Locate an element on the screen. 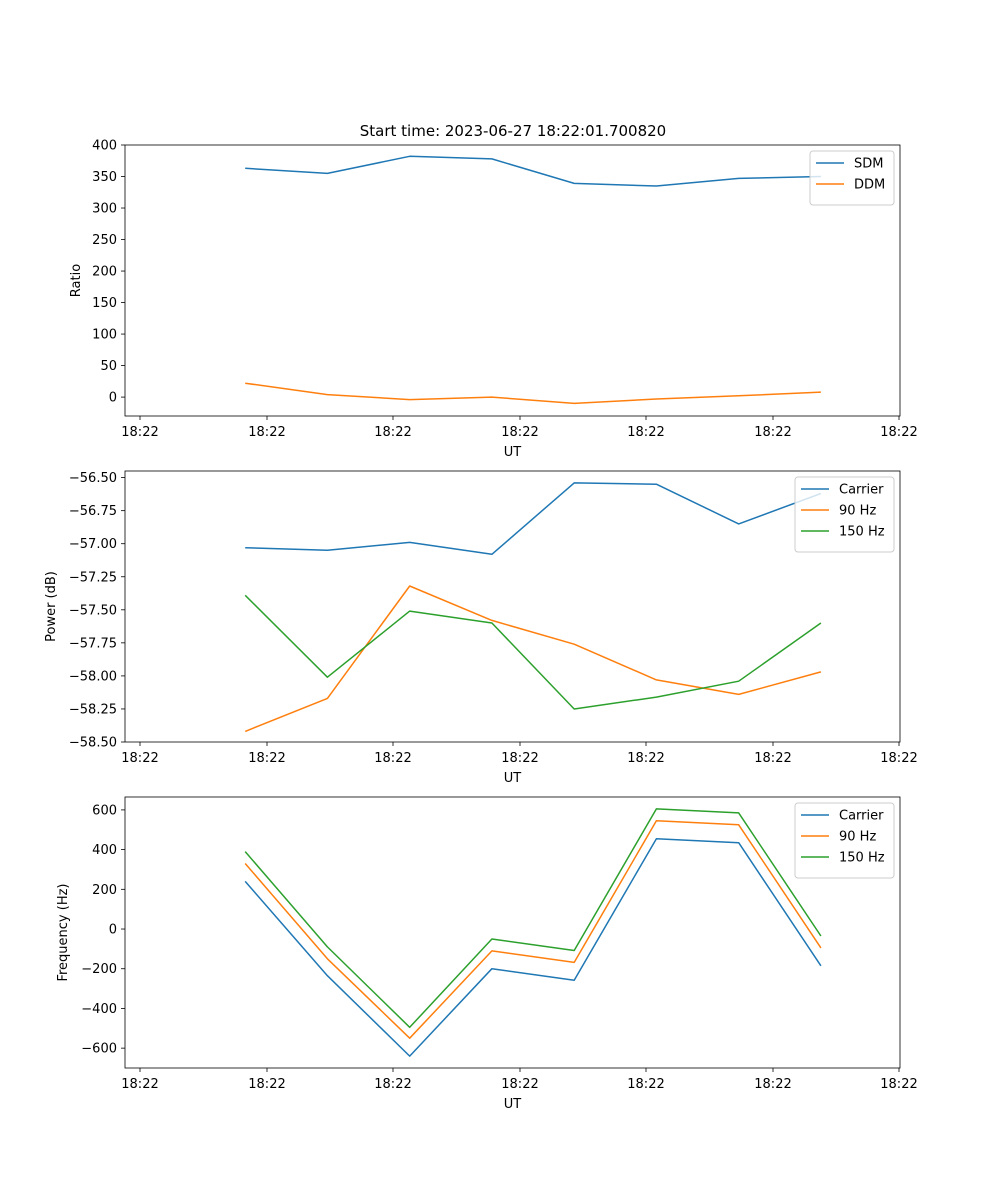 Image resolution: width=1000 pixels, height=1200 pixels. series-line-ddm is located at coordinates (533, 393).